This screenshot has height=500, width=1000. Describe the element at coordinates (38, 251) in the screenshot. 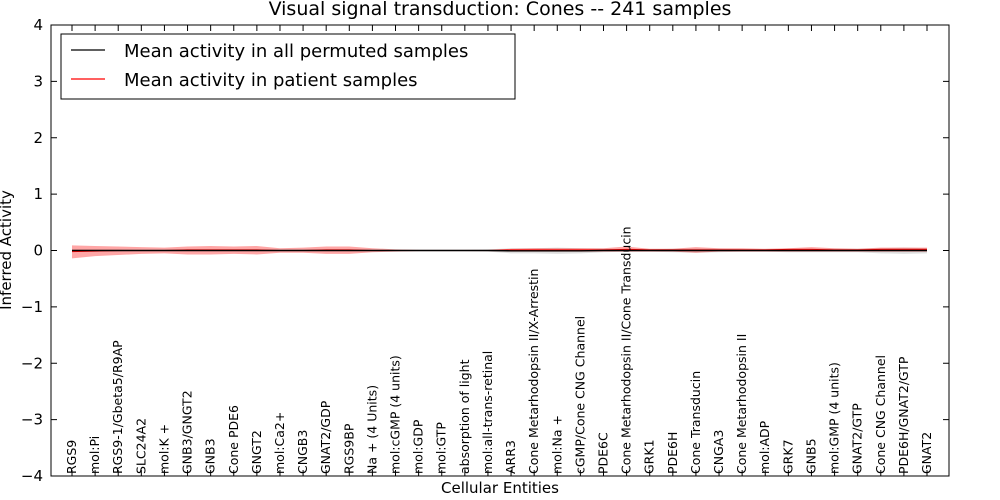

I see `y-tick-label: 0` at that location.